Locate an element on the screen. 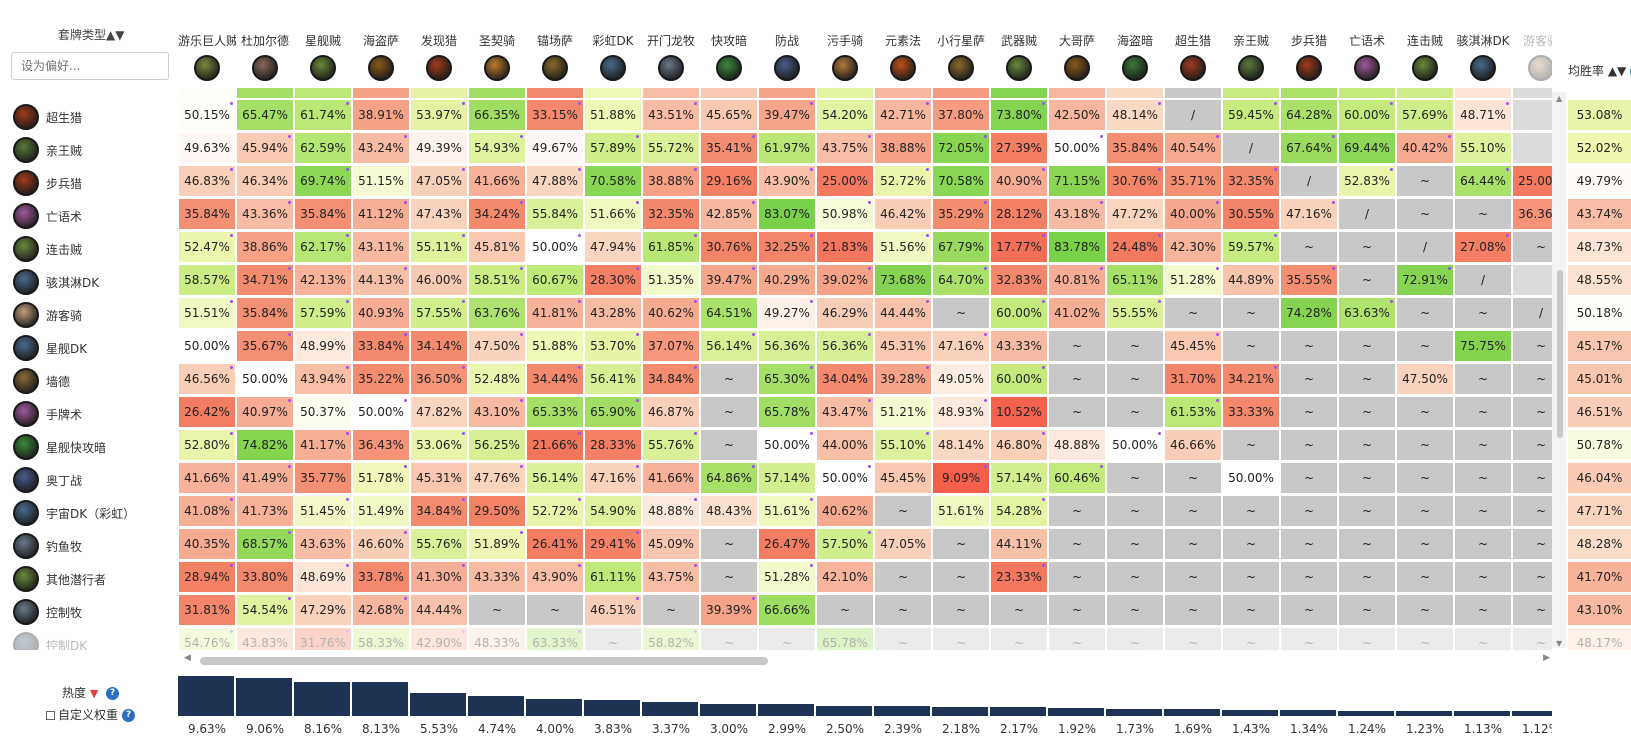 This screenshot has width=1631, height=739. matchup-cell: 33.80% is located at coordinates (265, 577).